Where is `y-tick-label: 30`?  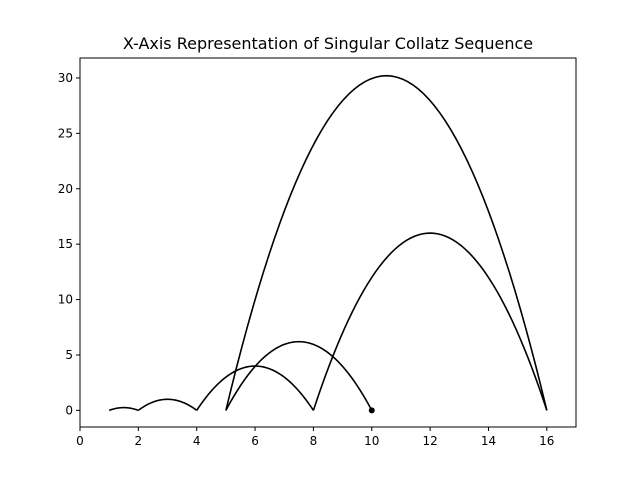 y-tick-label: 30 is located at coordinates (65, 78).